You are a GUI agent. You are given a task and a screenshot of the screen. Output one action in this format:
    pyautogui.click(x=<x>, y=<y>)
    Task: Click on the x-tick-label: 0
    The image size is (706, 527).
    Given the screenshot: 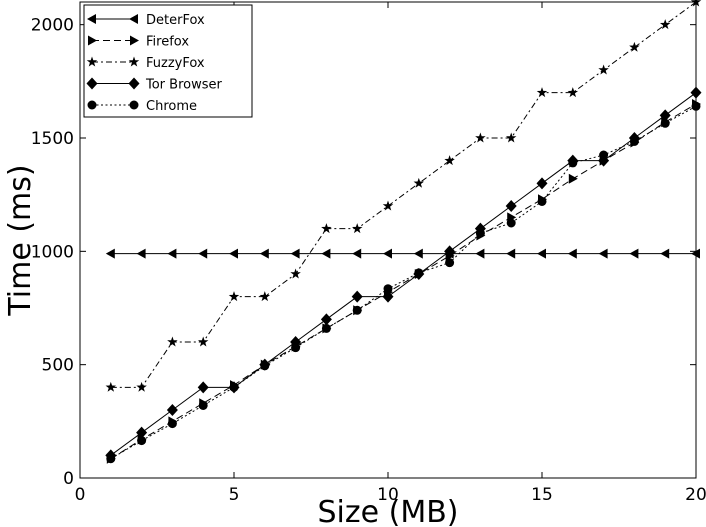 What is the action you would take?
    pyautogui.click(x=80, y=495)
    